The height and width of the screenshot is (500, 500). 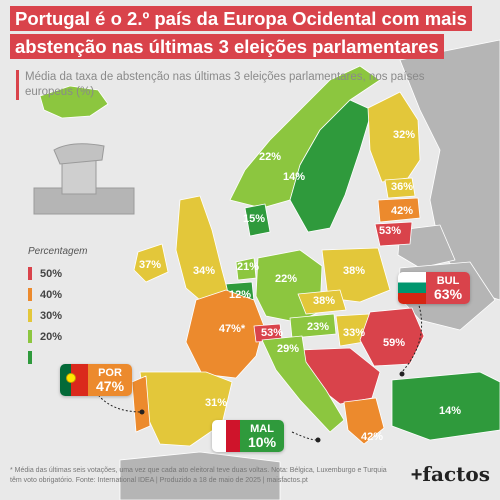 I want to click on poland-shape, so click(x=356, y=275).